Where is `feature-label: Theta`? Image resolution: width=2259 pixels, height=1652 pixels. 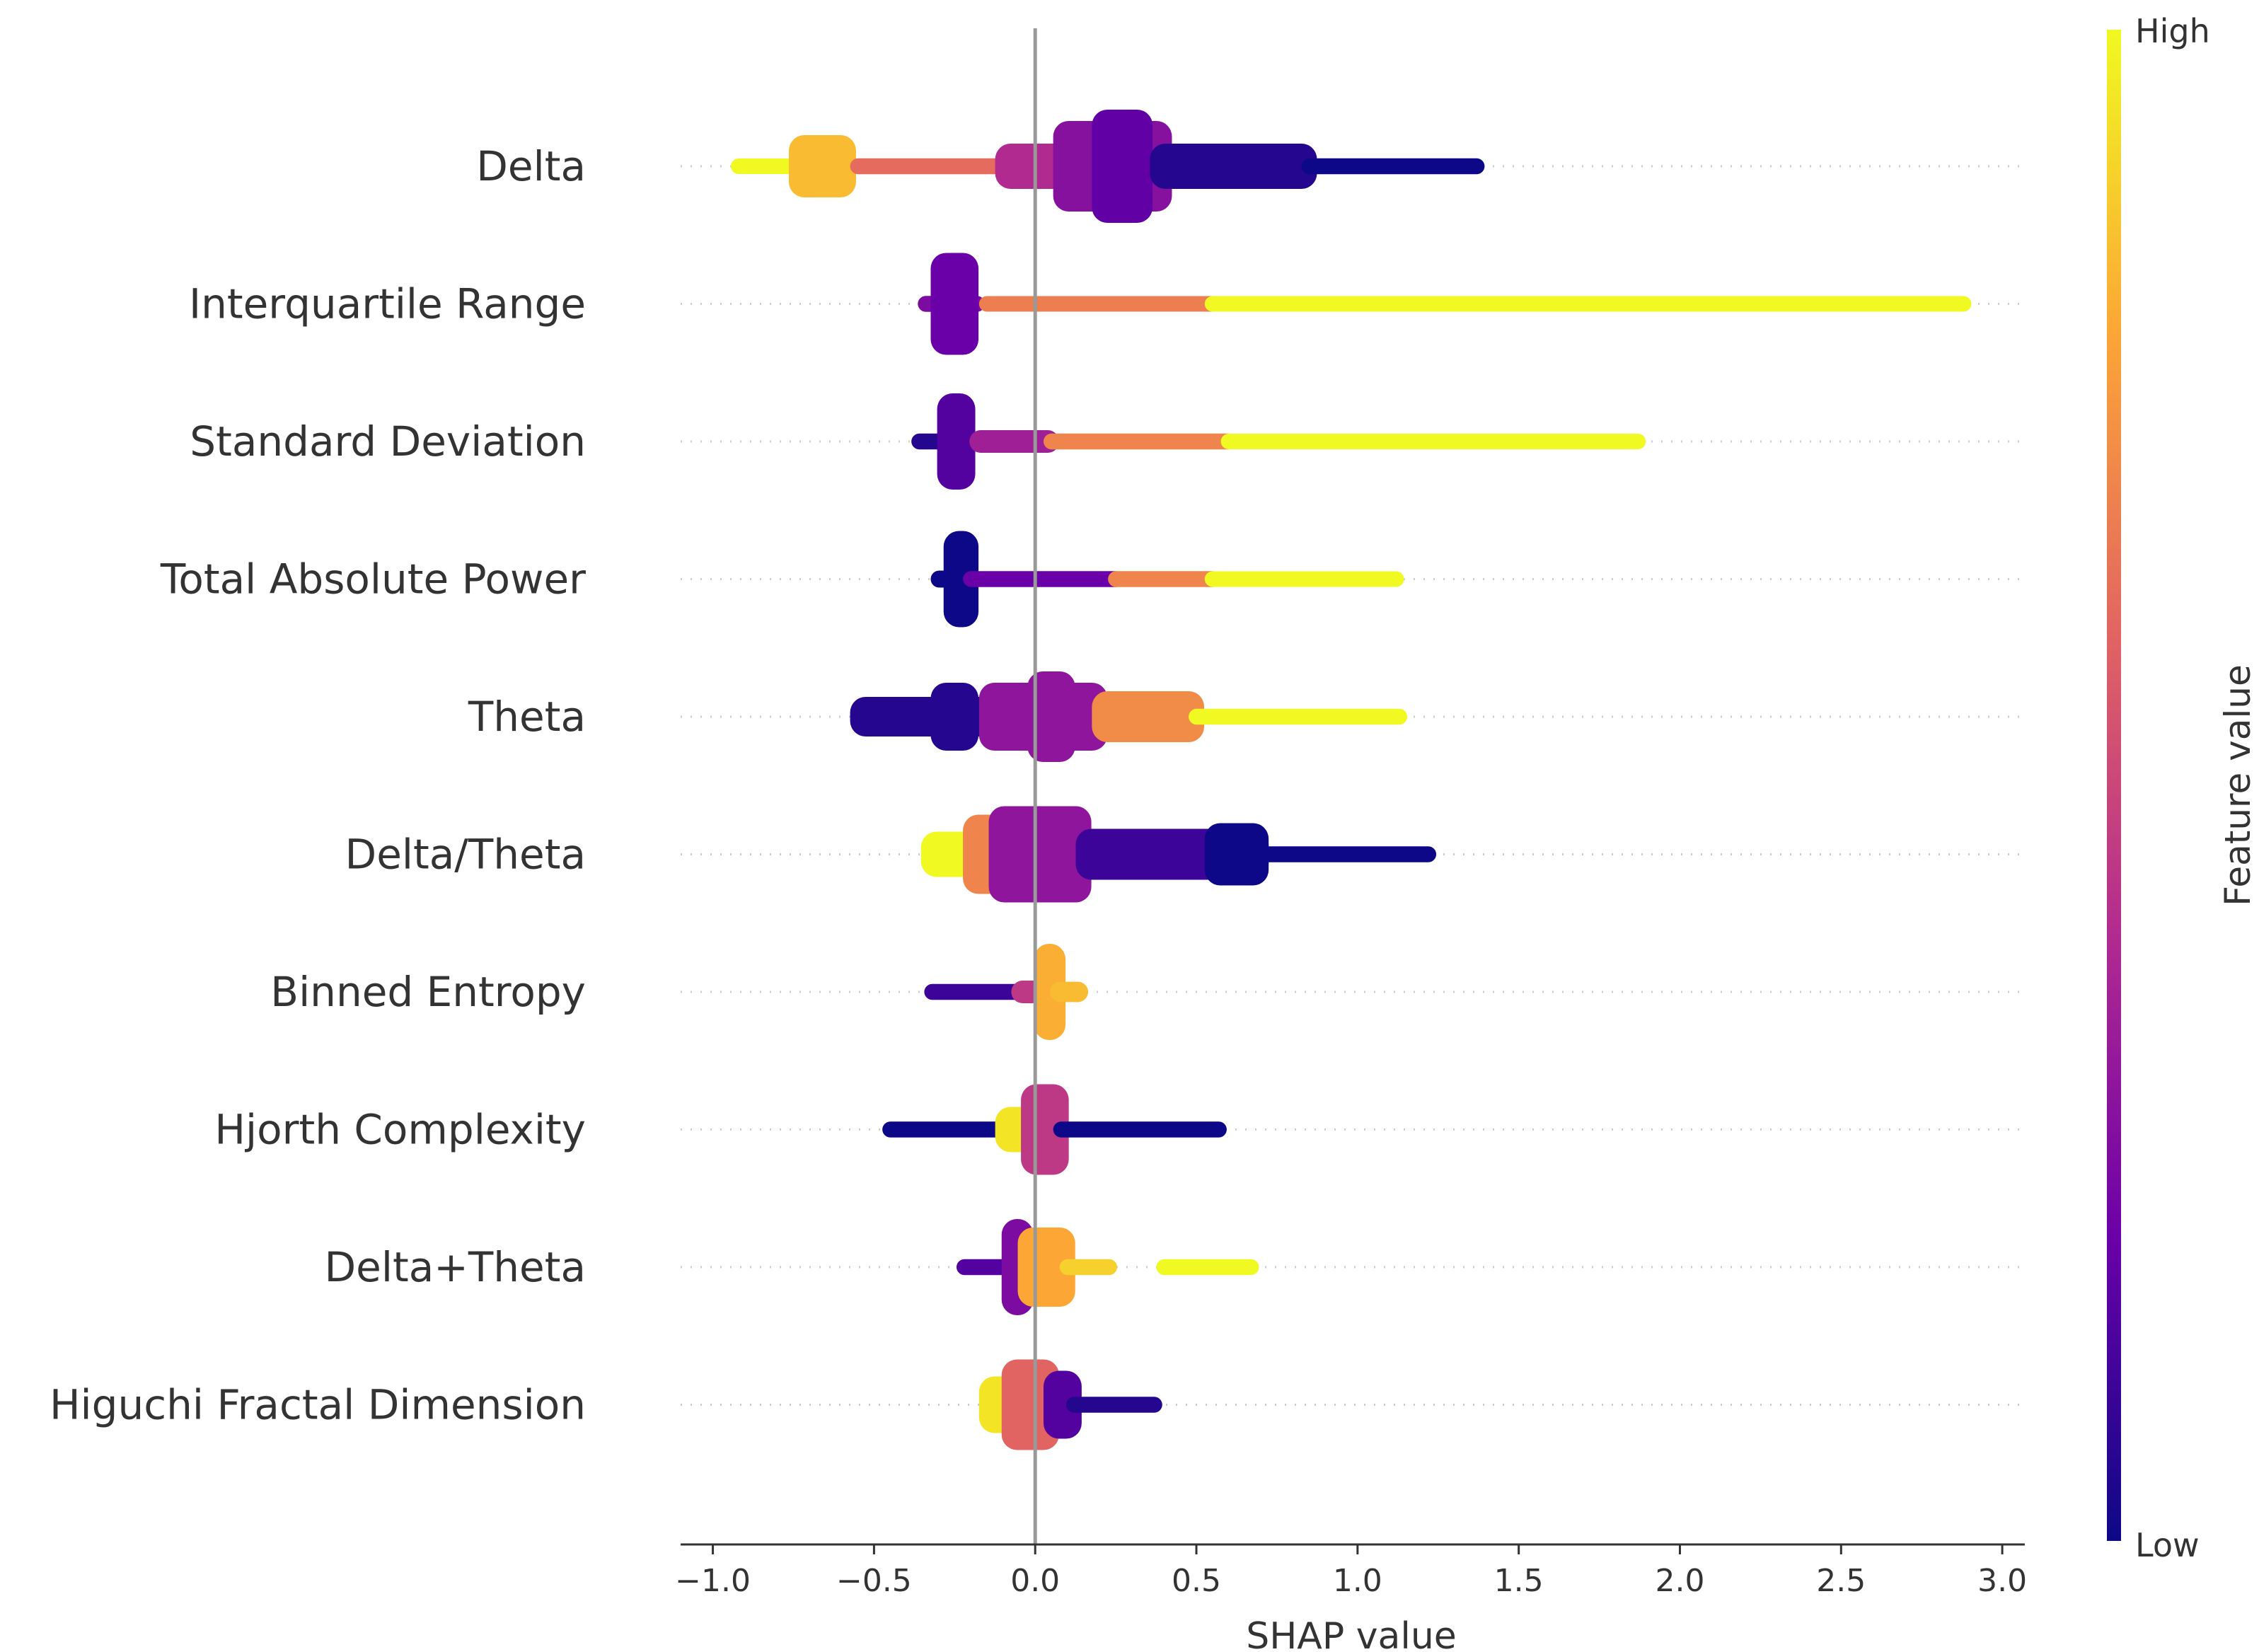
feature-label: Theta is located at coordinates (527, 717).